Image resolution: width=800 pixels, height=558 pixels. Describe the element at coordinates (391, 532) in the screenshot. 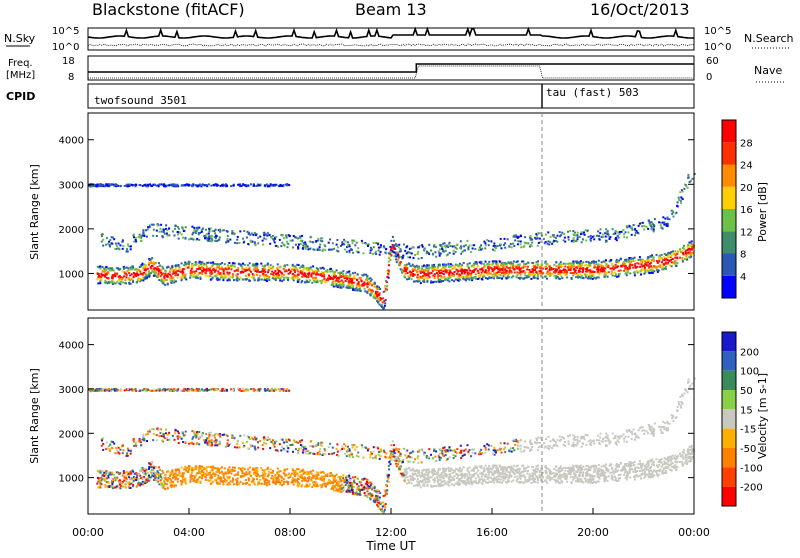

I see `x-tick-label: 12:00` at that location.